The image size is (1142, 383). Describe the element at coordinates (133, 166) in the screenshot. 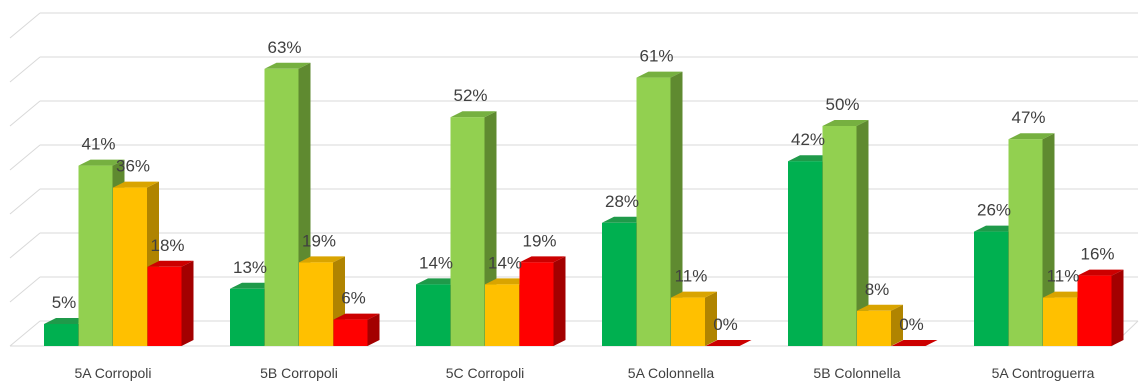

I see `data-label: 36%` at that location.